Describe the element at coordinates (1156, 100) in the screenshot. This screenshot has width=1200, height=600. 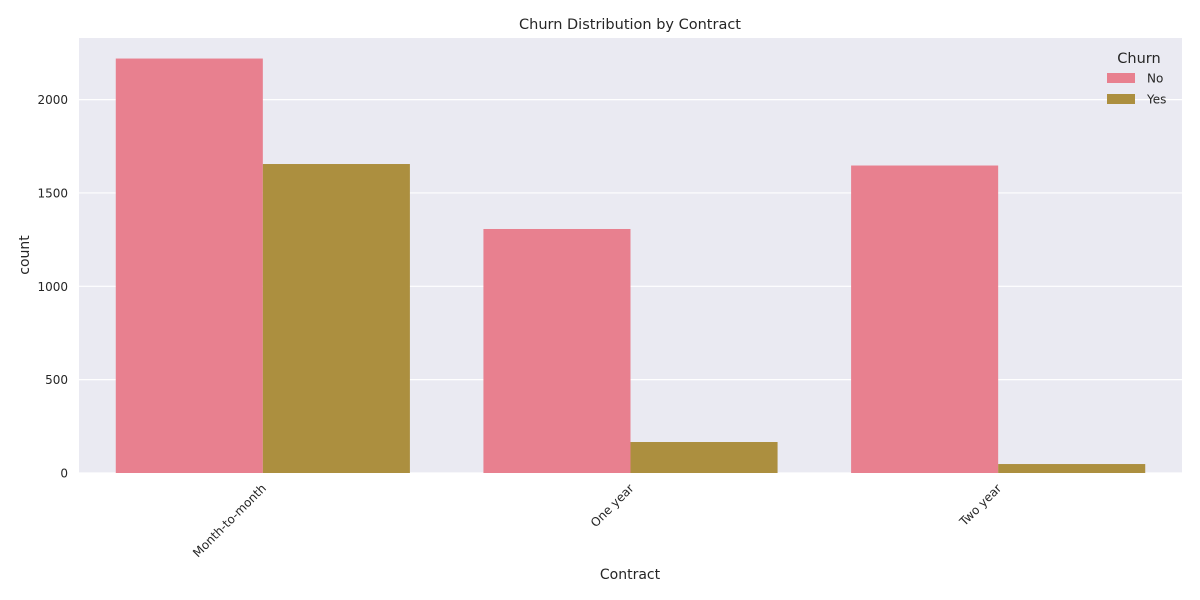
I see `legend-label-yes: Yes` at that location.